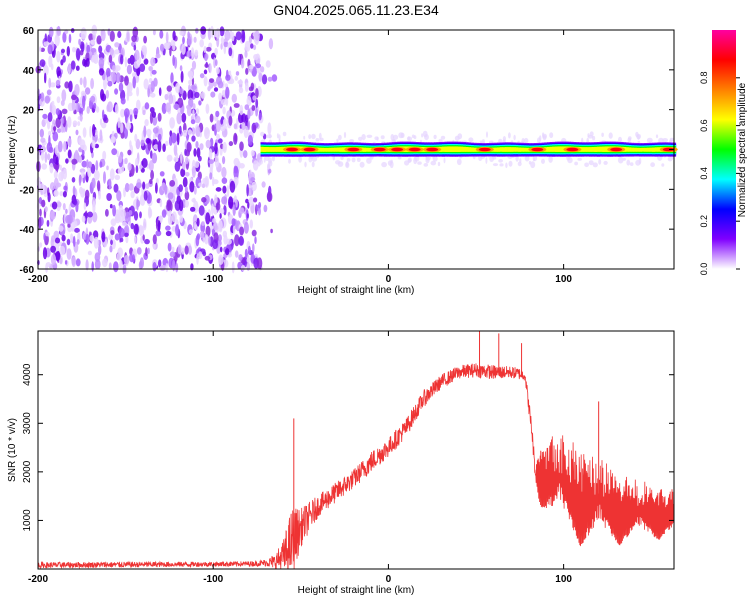 The width and height of the screenshot is (750, 600). I want to click on y-tick-label: -40, so click(27, 230).